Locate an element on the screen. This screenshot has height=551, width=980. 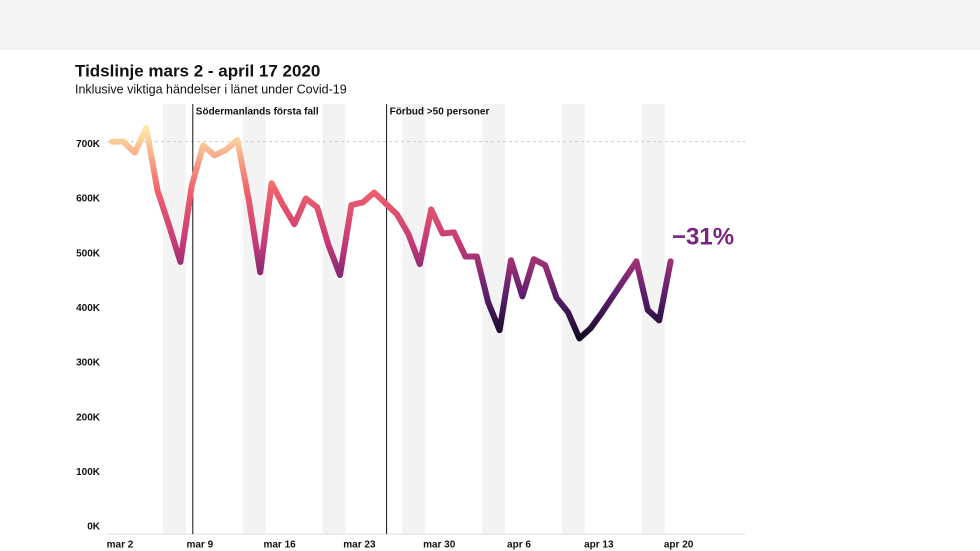
top-bar is located at coordinates (490, 25).